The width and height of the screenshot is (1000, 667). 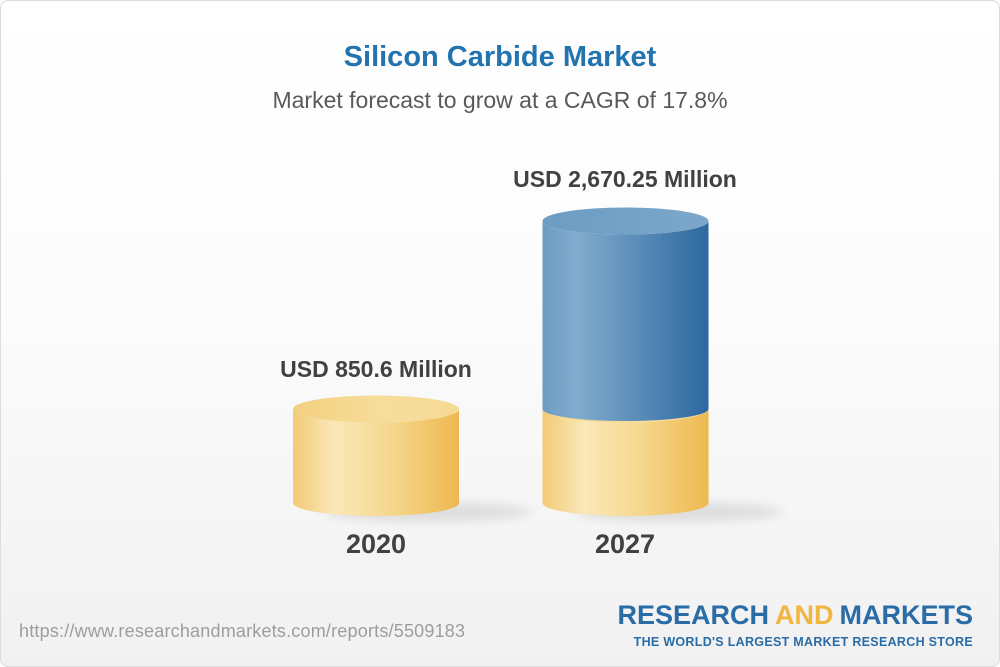 I want to click on value-label-2020: USD 850.6 Million, so click(x=376, y=369).